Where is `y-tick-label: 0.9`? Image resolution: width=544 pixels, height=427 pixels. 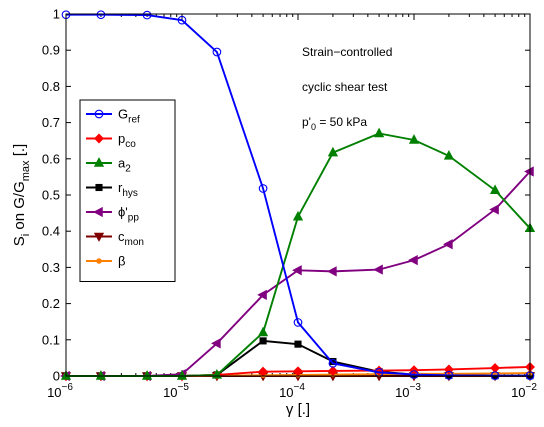 y-tick-label: 0.9 is located at coordinates (51, 50).